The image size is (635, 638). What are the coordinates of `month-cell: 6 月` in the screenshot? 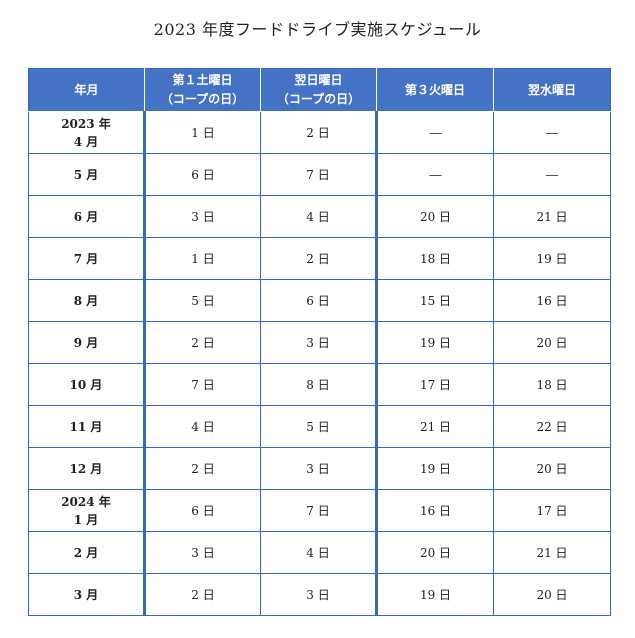 It's located at (86, 216).